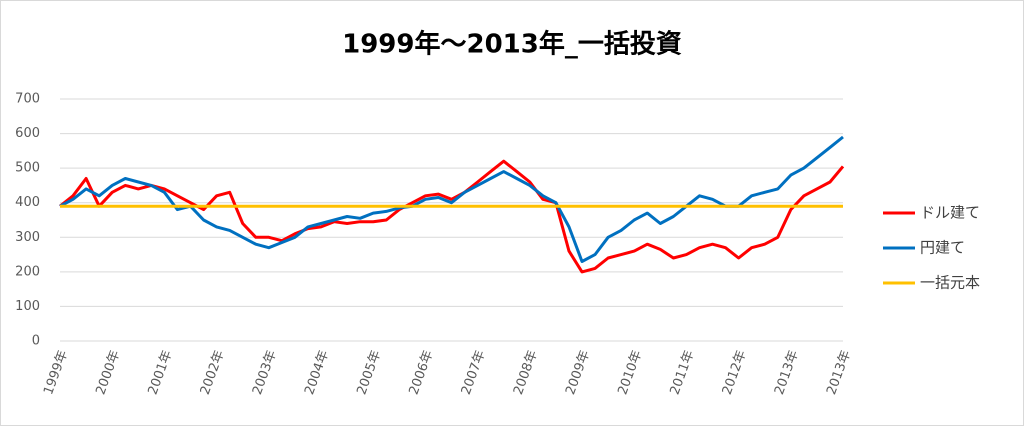 The image size is (1024, 426). I want to click on legend-label: 円建て, so click(942, 248).